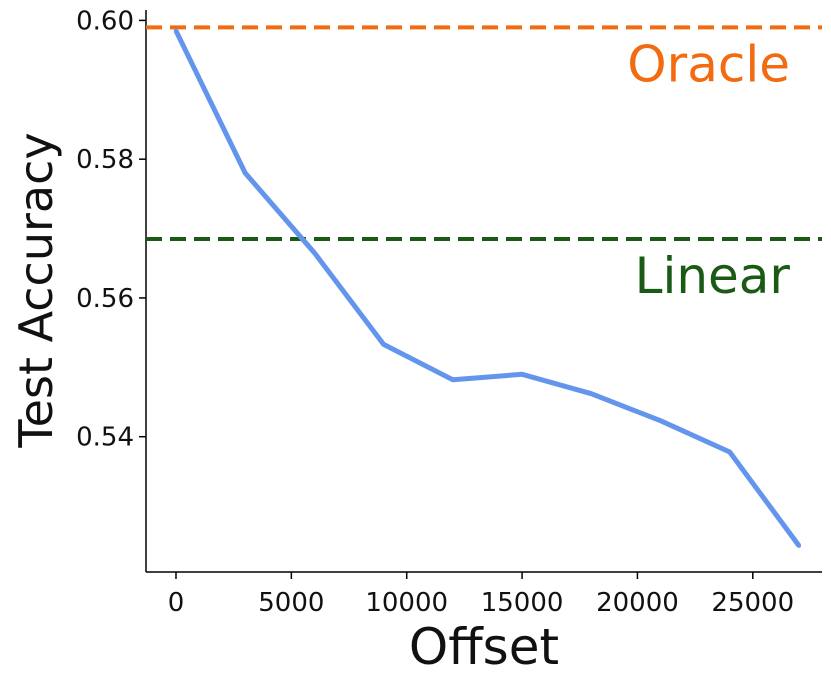 The height and width of the screenshot is (685, 831). I want to click on oracle-label: Oracle, so click(708, 64).